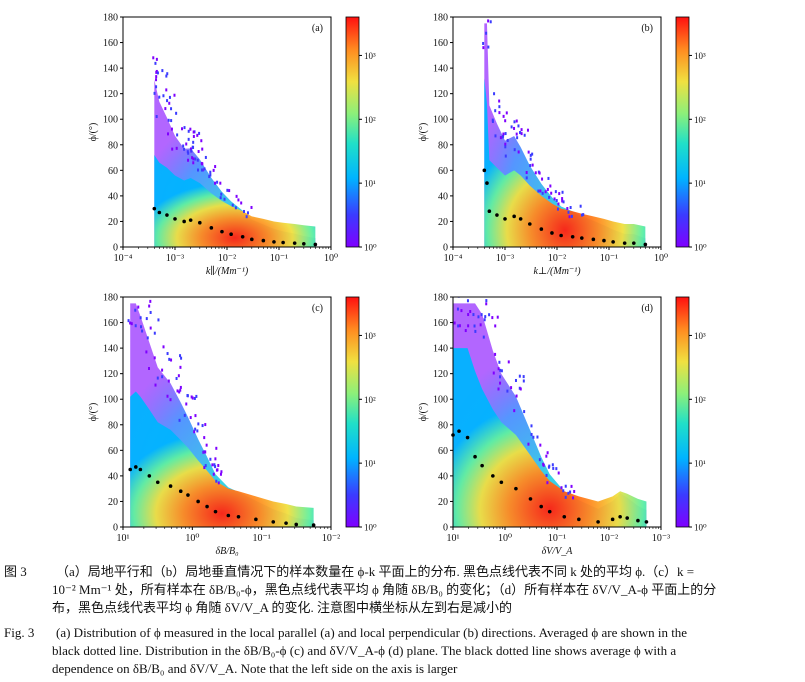  Describe the element at coordinates (370, 336) in the screenshot. I see `colorbar-label: 10³` at that location.